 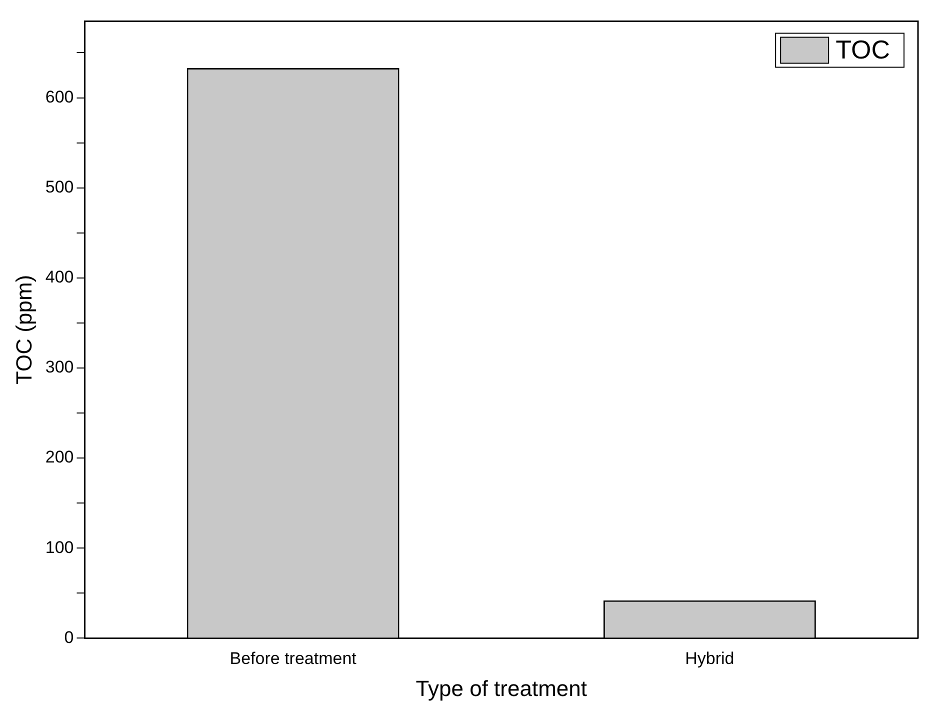 What do you see at coordinates (709, 658) in the screenshot?
I see `x-tick-label: Hybrid` at bounding box center [709, 658].